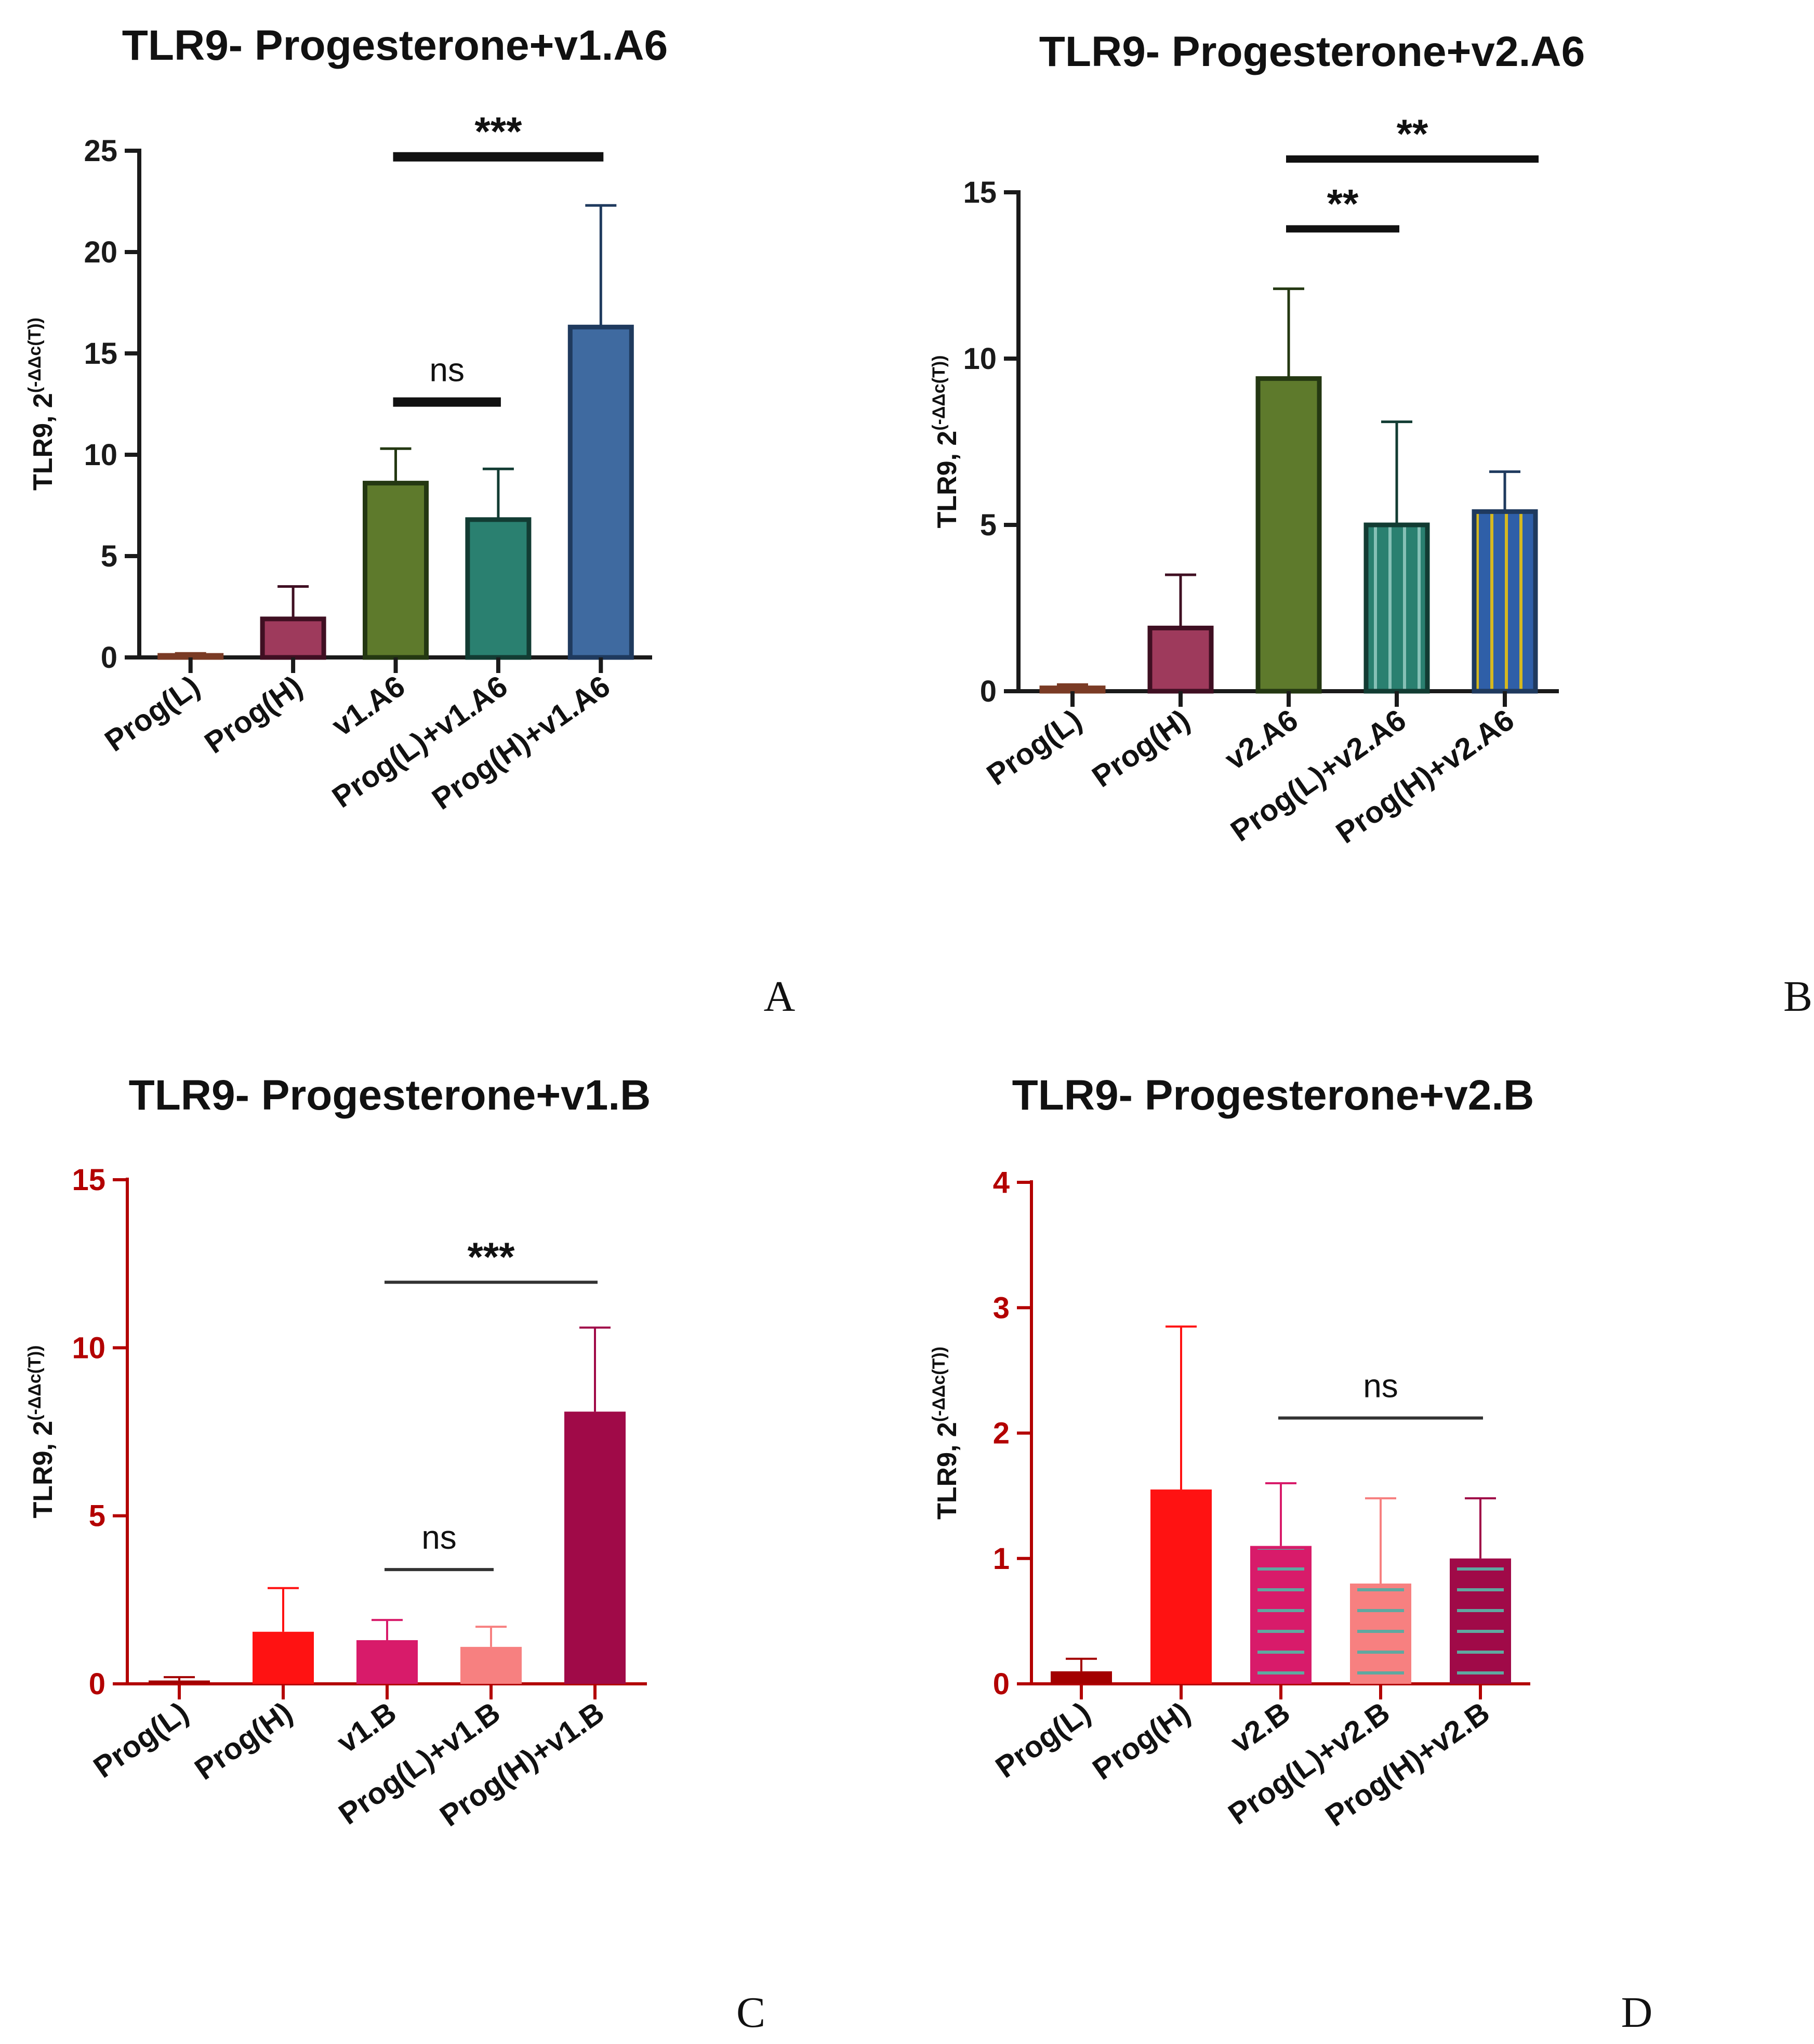 The height and width of the screenshot is (2044, 1814). What do you see at coordinates (1001, 1308) in the screenshot?
I see `y-tick-label: 3` at bounding box center [1001, 1308].